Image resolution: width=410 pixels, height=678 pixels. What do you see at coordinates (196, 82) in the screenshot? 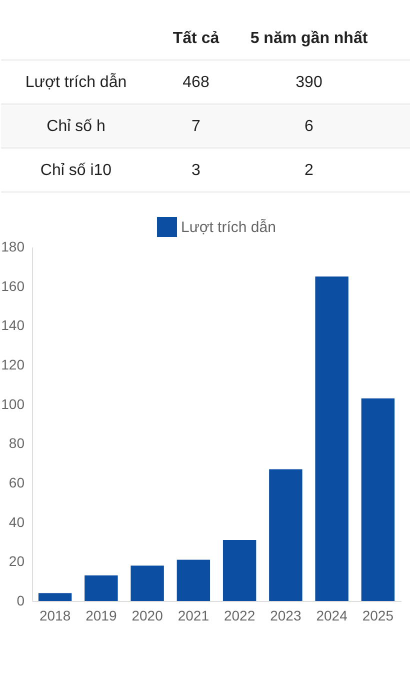
I see `text: 468` at bounding box center [196, 82].